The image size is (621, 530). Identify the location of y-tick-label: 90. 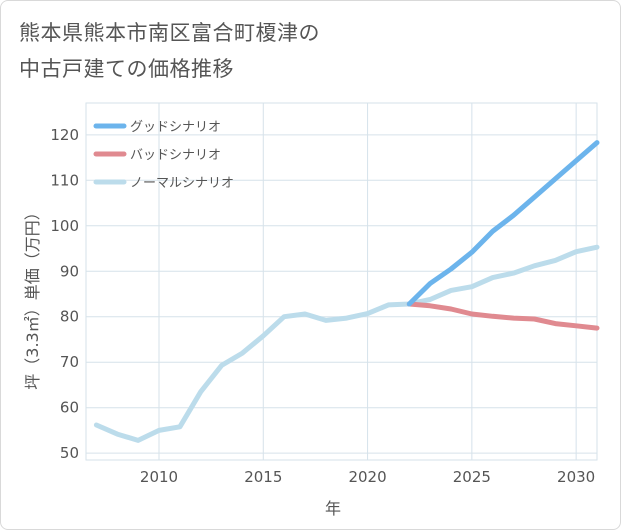
(69, 271).